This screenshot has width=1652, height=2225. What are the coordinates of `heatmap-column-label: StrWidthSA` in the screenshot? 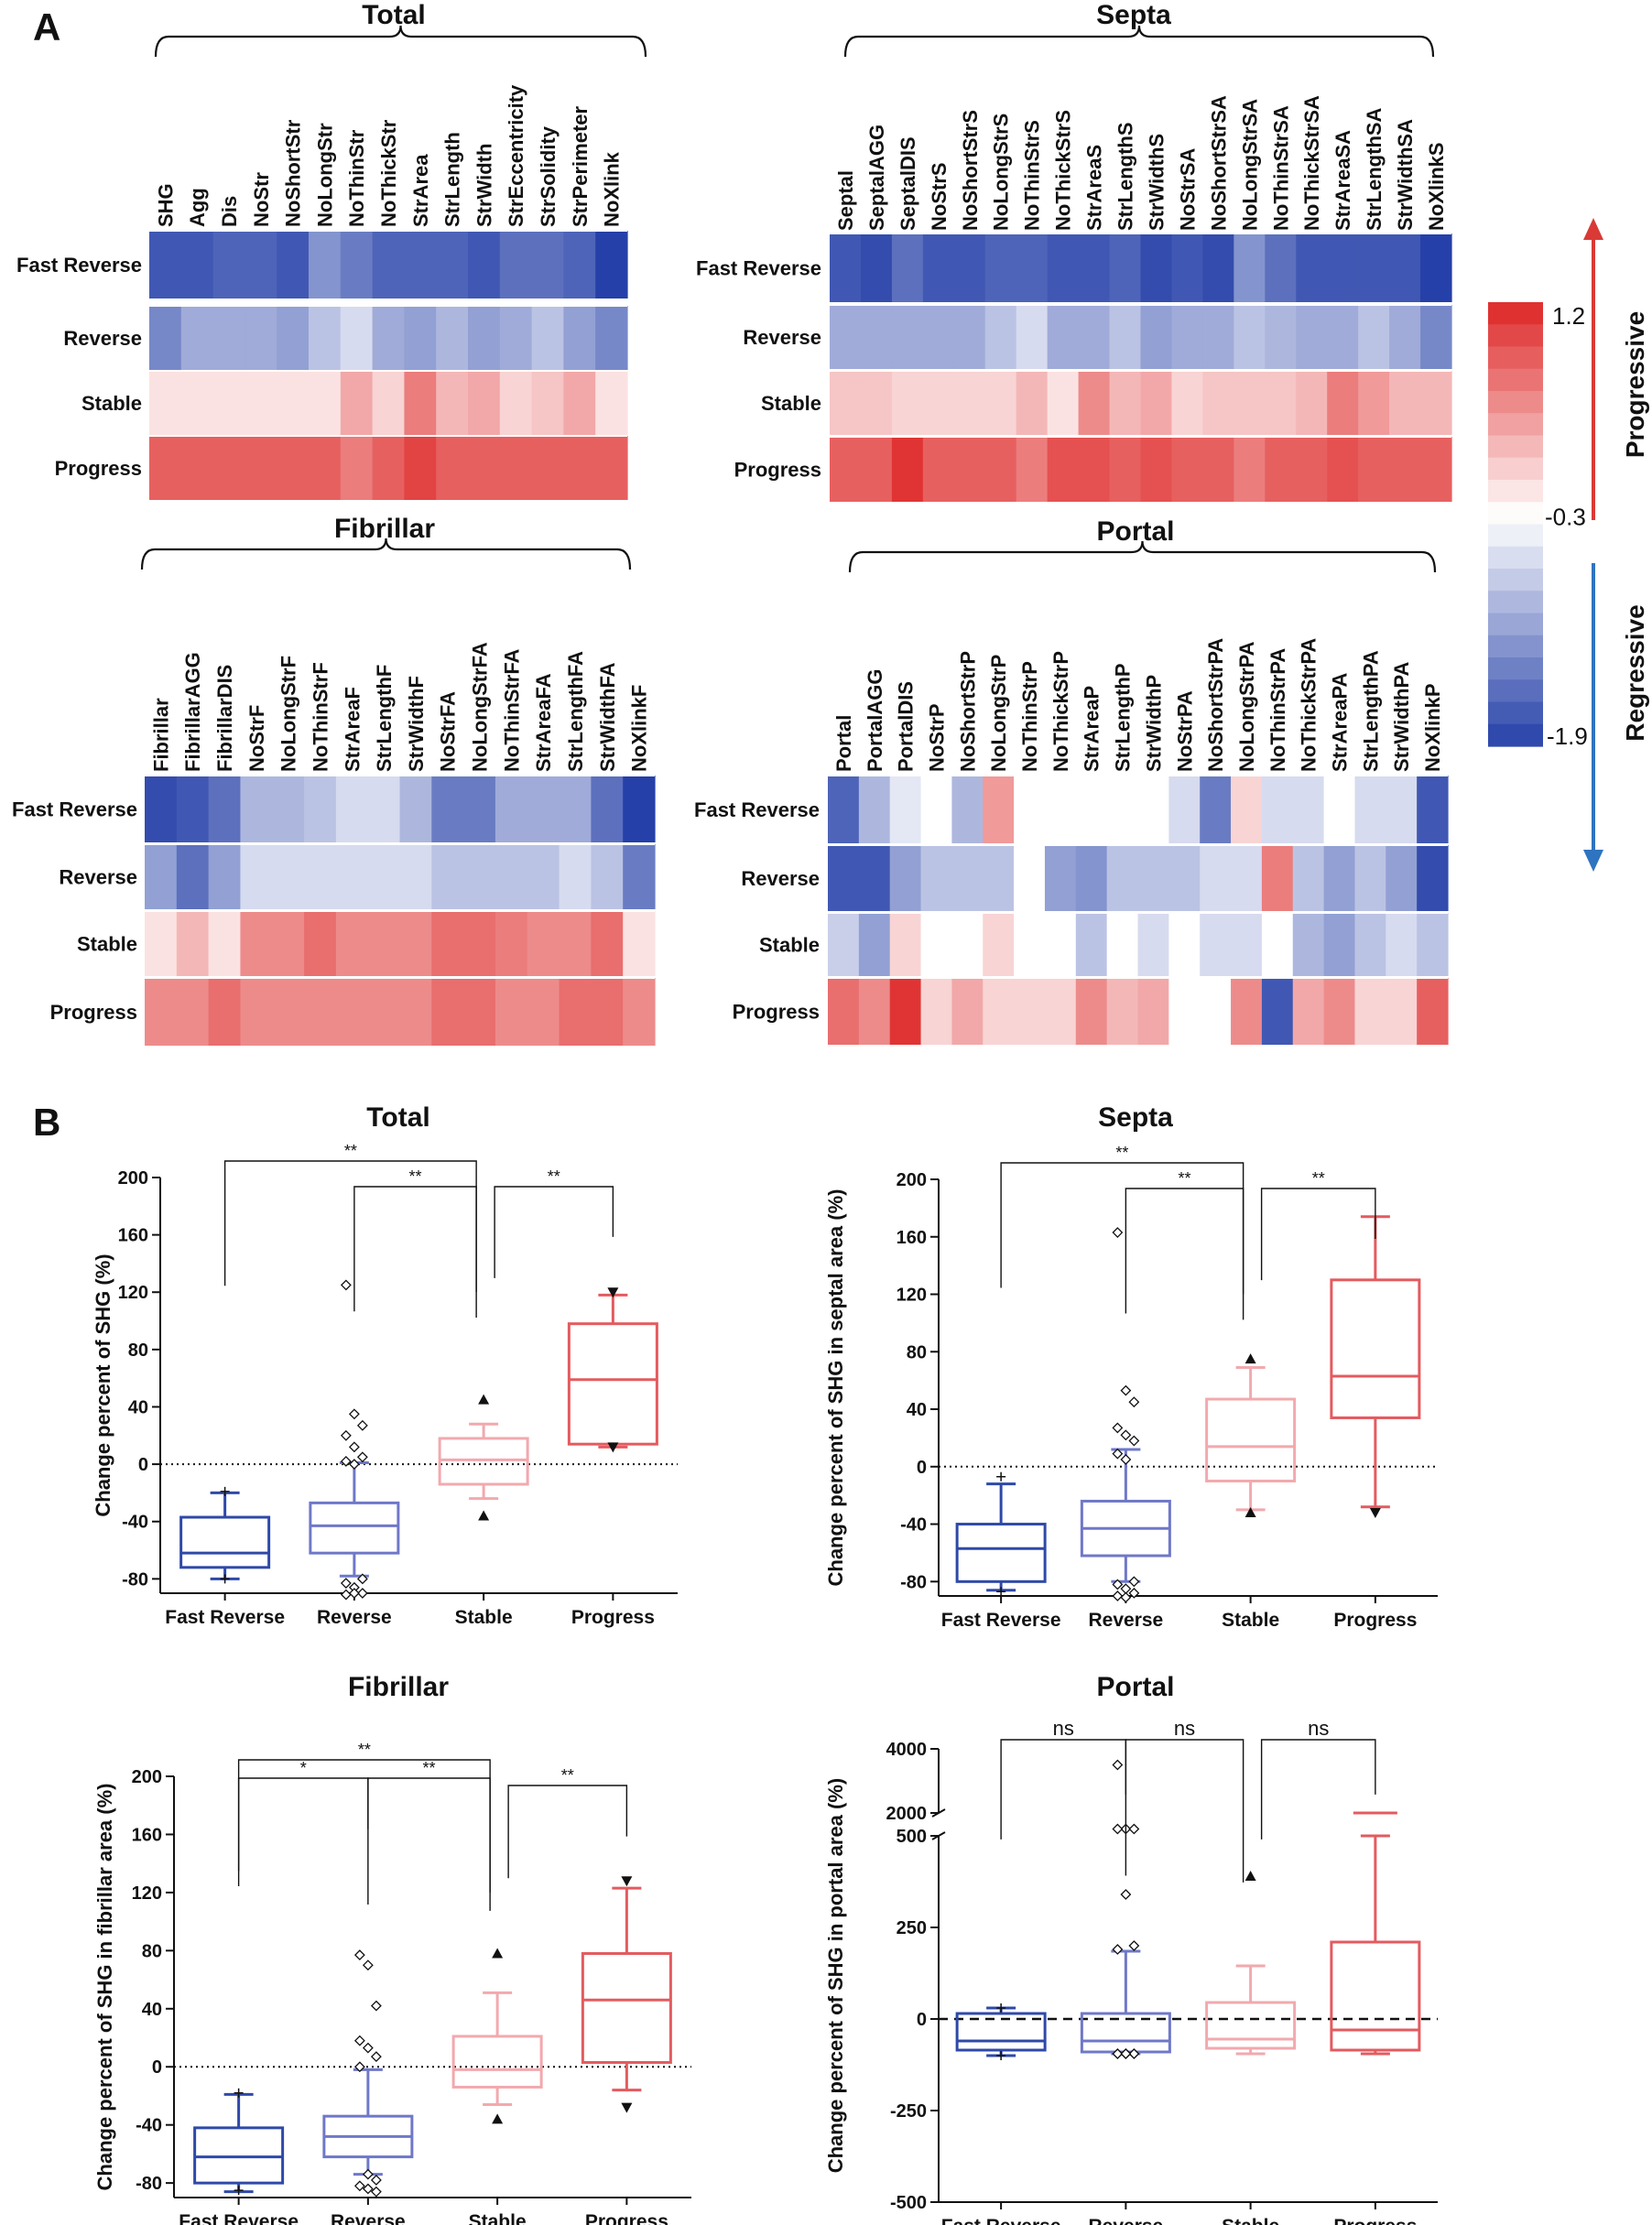 It's located at (1406, 175).